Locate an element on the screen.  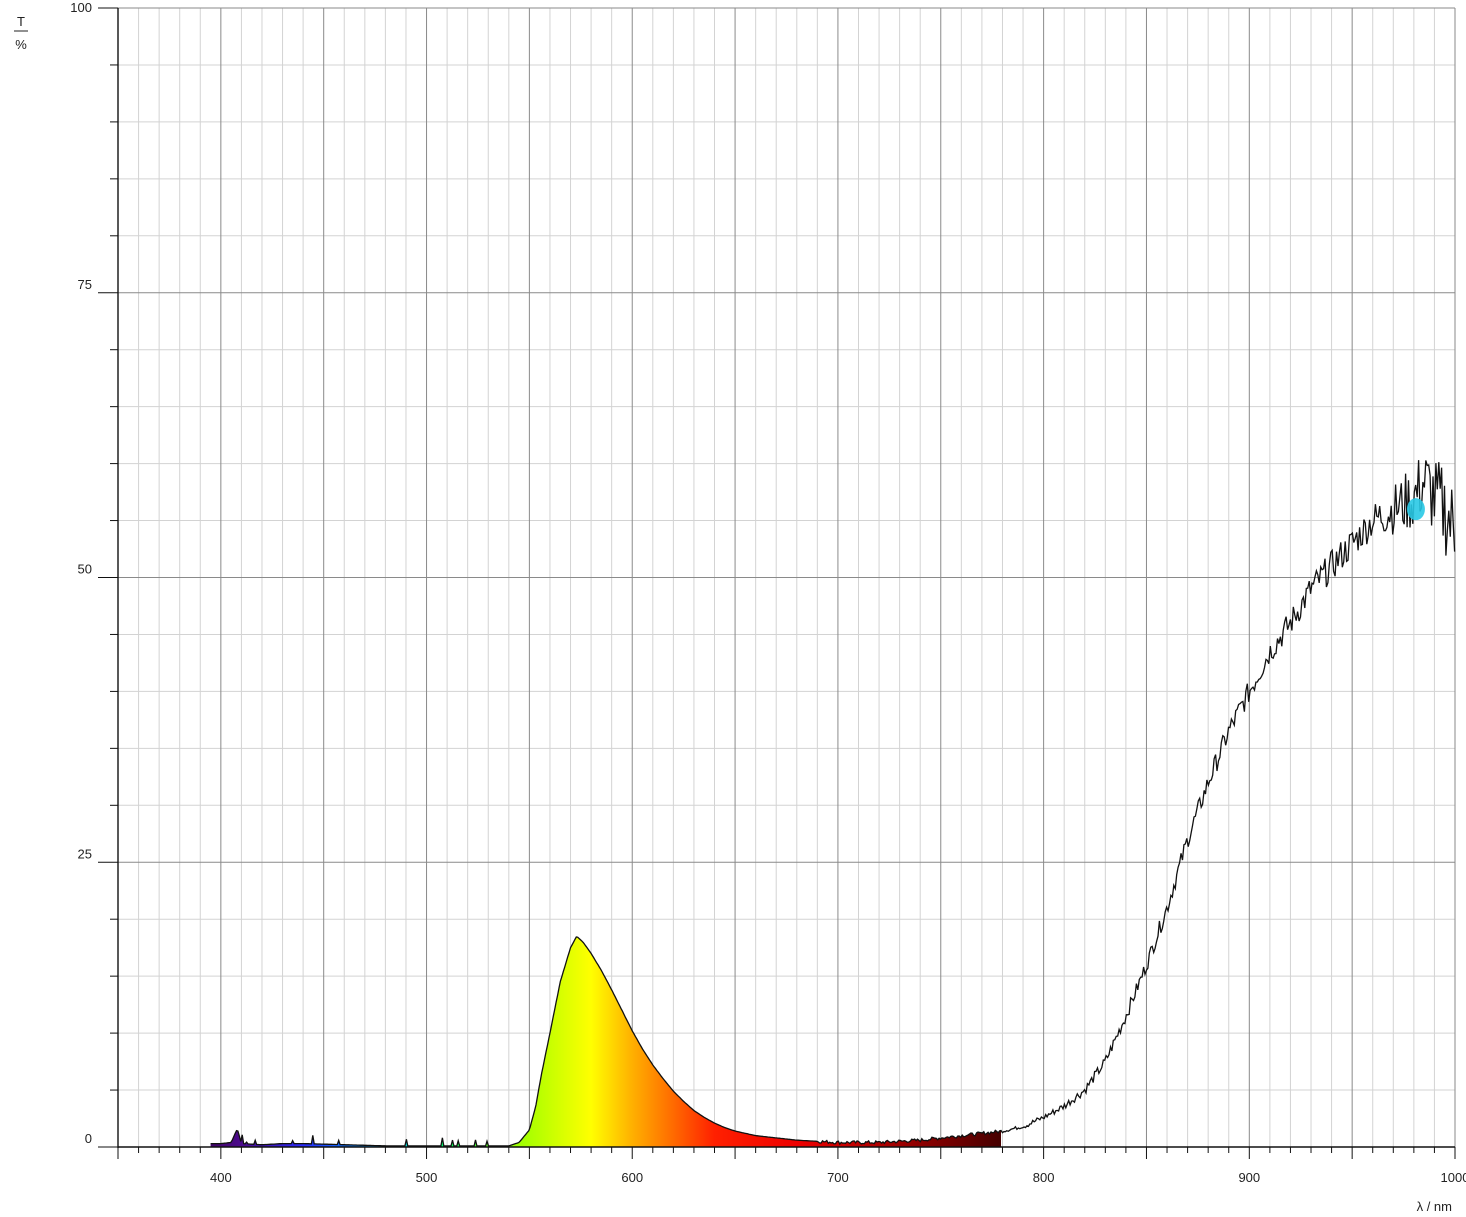
y-axis-label-bottom: % is located at coordinates (21, 44).